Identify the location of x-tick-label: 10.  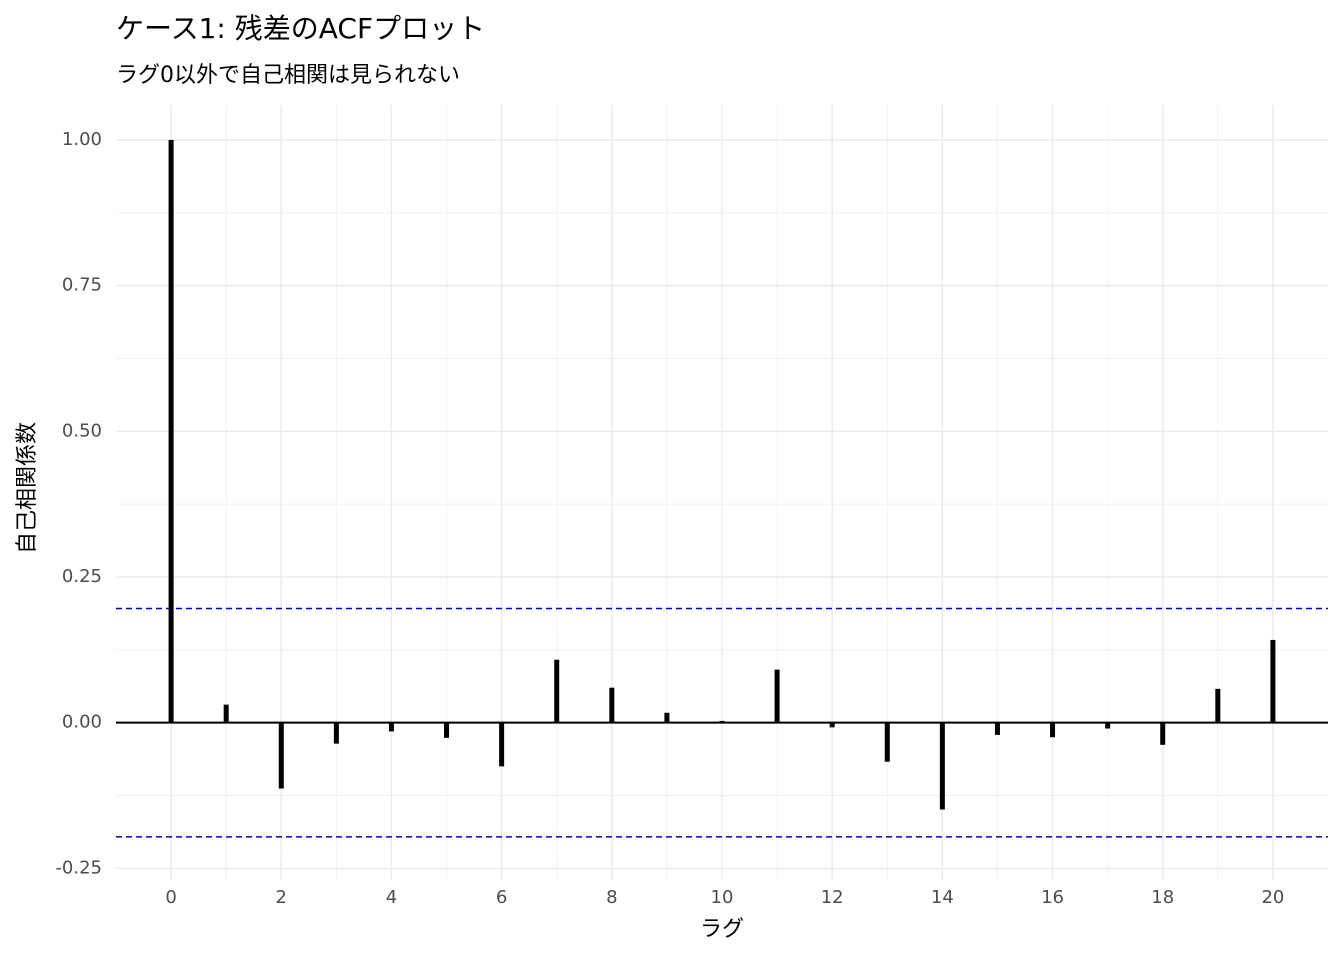
(722, 897).